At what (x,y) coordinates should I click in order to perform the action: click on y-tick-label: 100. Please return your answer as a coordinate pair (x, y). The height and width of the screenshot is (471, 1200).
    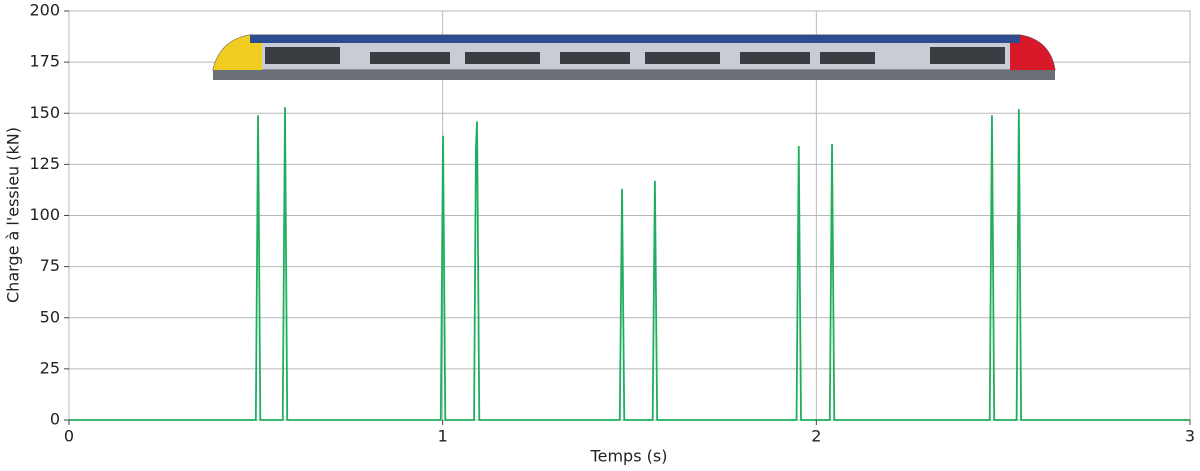
    Looking at the image, I should click on (44, 214).